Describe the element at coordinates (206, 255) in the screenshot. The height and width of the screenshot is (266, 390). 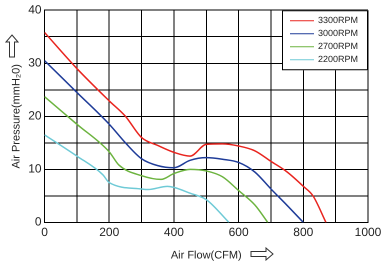
I see `x-axis-title: Air Flow(CFM)` at that location.